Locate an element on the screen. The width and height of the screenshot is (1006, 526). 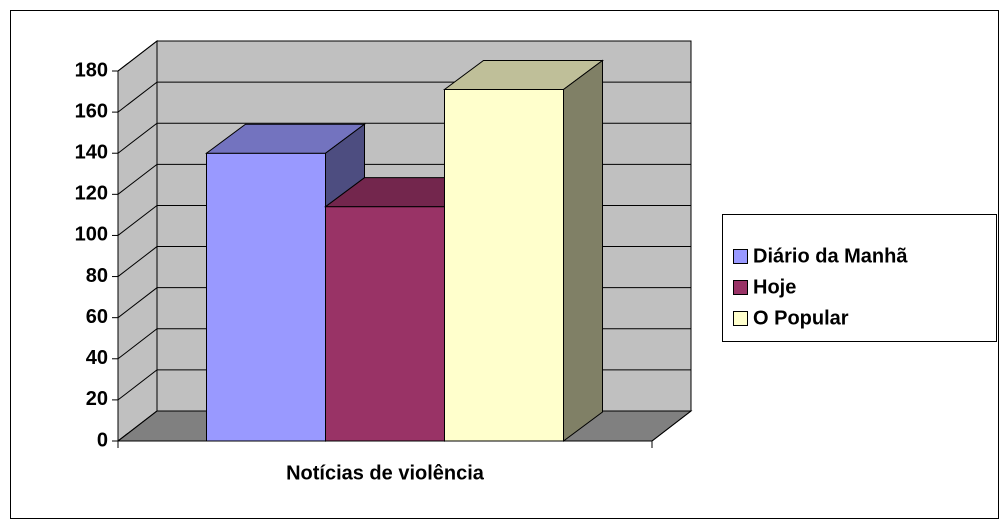
y-tick-label: 120 is located at coordinates (91, 194).